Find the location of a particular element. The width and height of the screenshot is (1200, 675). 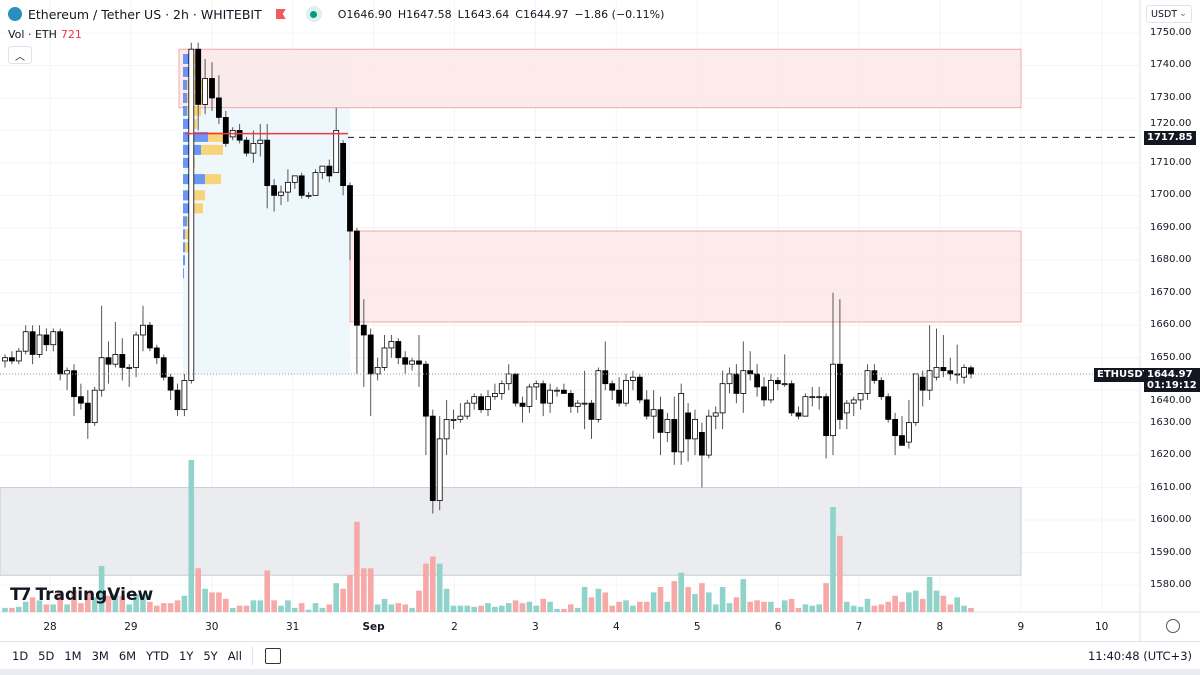

price-tick: 1700.00 is located at coordinates (1171, 195).